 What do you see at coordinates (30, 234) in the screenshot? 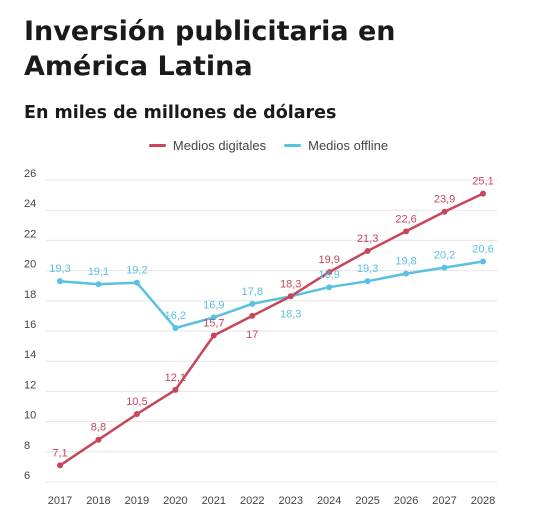
I see `y-tick-label: 22` at bounding box center [30, 234].